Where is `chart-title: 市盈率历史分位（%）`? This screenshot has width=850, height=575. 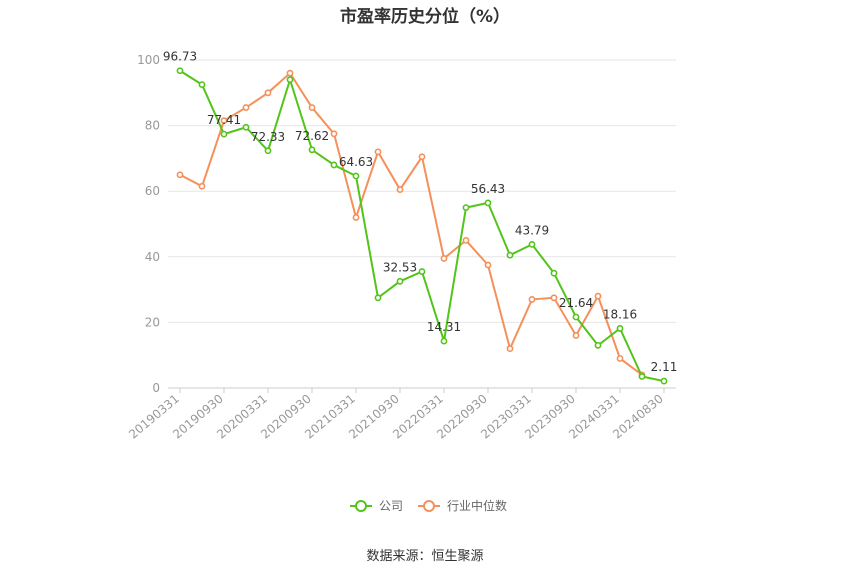
chart-title: 市盈率历史分位（%） is located at coordinates (425, 17).